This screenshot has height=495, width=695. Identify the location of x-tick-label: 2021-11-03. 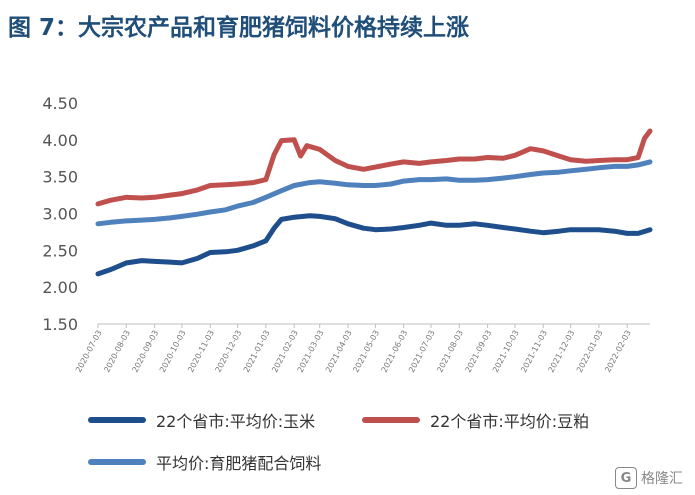
(534, 351).